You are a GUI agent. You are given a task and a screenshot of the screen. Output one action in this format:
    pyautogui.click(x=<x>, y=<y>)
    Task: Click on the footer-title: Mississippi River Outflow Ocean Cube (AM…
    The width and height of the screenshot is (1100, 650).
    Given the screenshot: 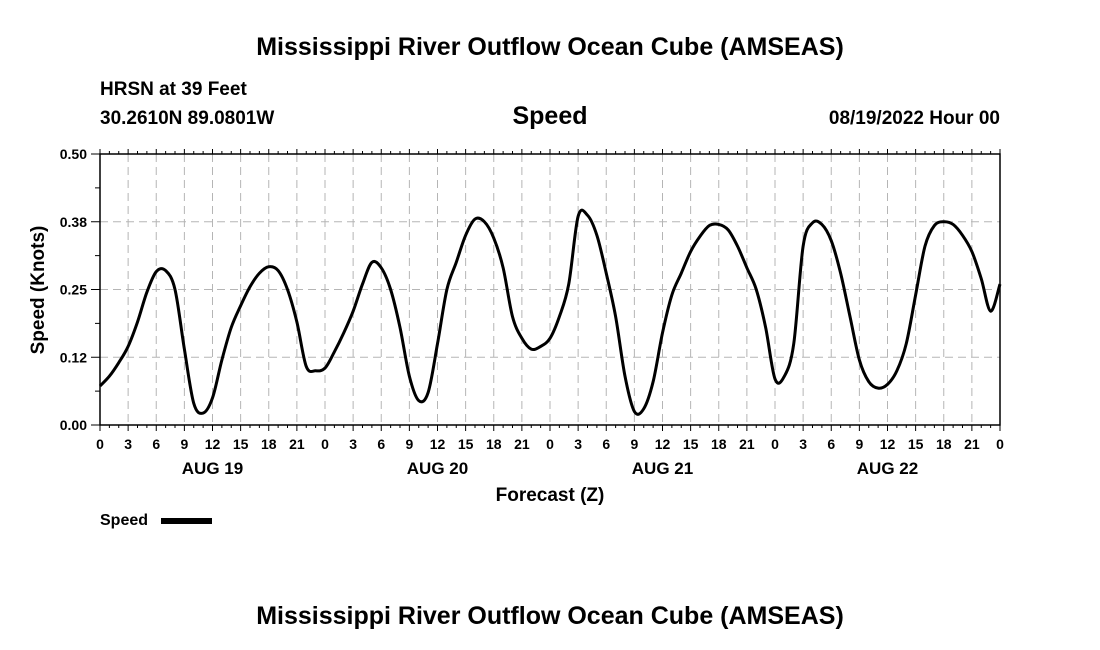 What is the action you would take?
    pyautogui.click(x=550, y=616)
    